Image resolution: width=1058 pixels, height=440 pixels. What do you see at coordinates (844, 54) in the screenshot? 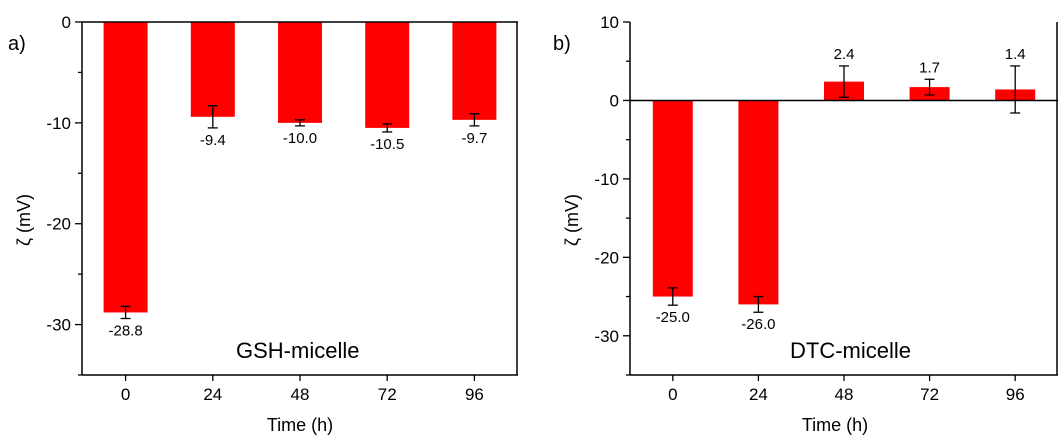
I see `data-label: 2.4` at bounding box center [844, 54].